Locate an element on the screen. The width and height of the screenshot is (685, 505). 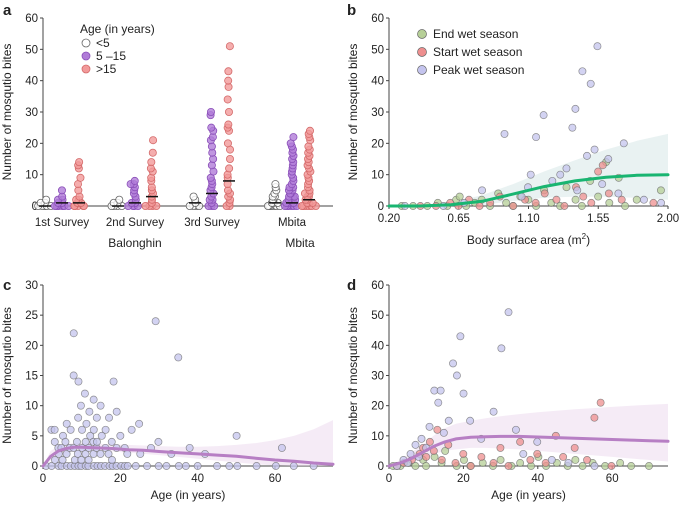
panel-a-legend-marker is located at coordinates (86, 56).